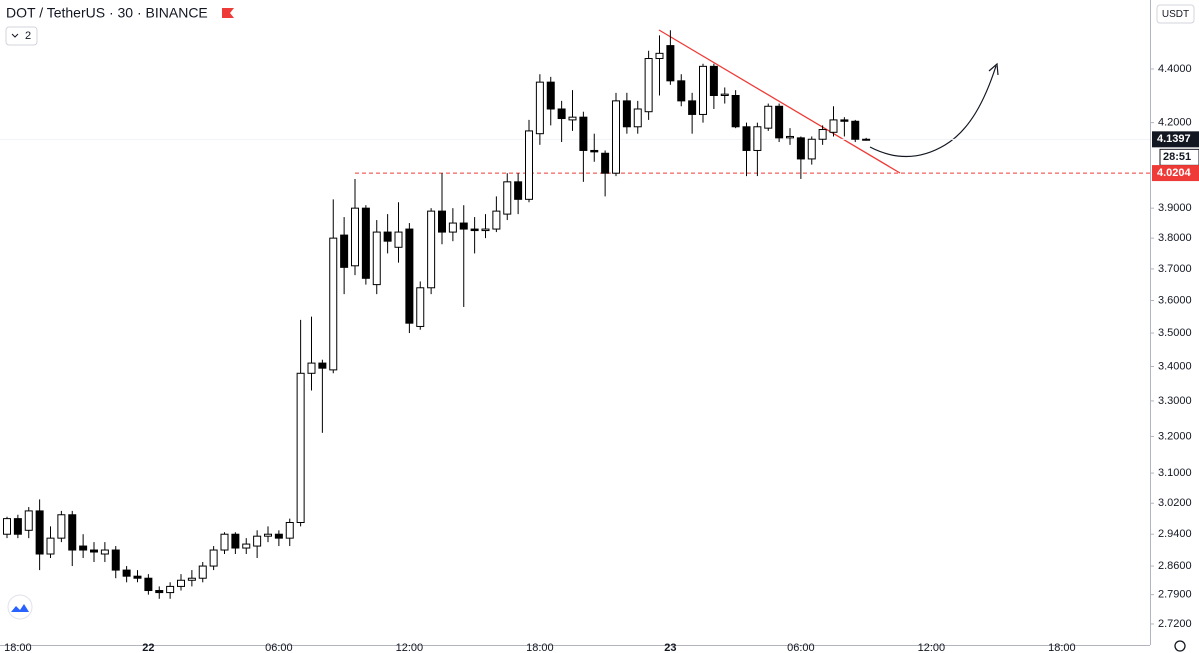 This screenshot has width=1199, height=653. What do you see at coordinates (1175, 139) in the screenshot?
I see `last-price-badge` at bounding box center [1175, 139].